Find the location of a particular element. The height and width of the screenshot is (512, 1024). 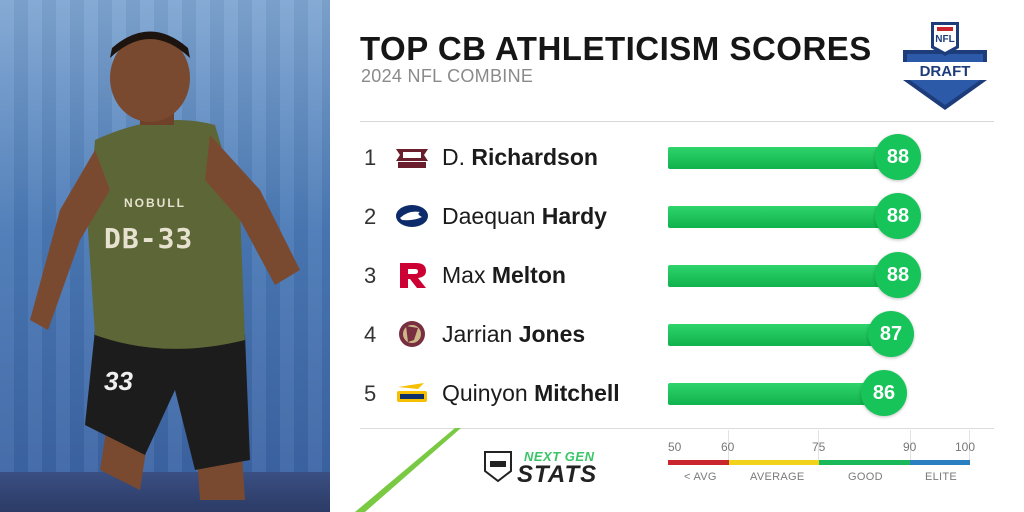

scale-category: AVERAGE is located at coordinates (777, 477).